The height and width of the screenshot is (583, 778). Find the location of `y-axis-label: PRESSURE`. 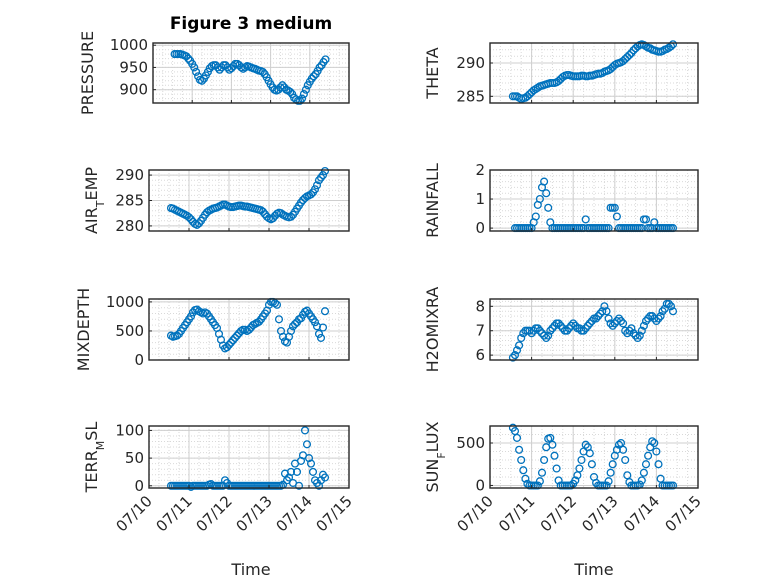

y-axis-label: PRESSURE is located at coordinates (87, 73).